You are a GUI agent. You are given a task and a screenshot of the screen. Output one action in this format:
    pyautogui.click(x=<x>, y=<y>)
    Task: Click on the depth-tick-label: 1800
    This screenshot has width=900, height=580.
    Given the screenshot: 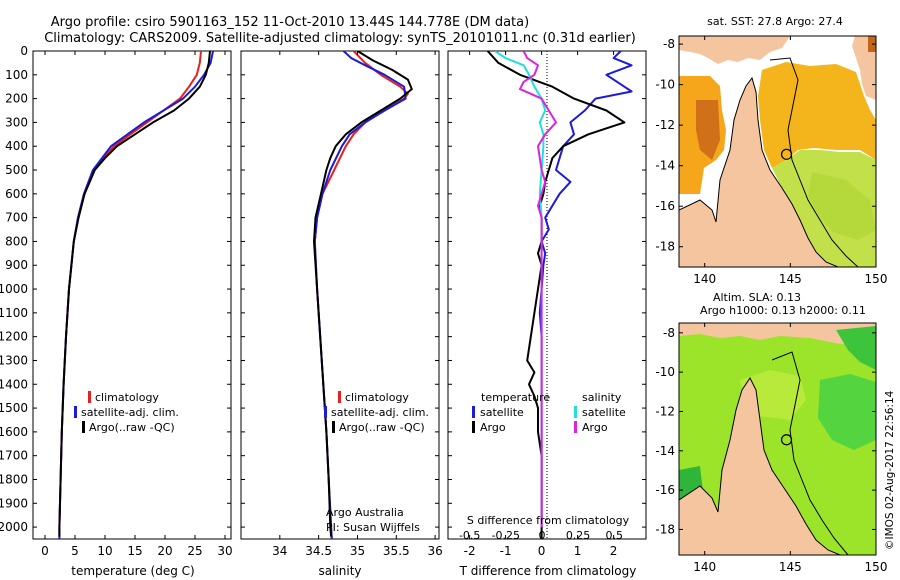 What is the action you would take?
    pyautogui.click(x=14, y=479)
    